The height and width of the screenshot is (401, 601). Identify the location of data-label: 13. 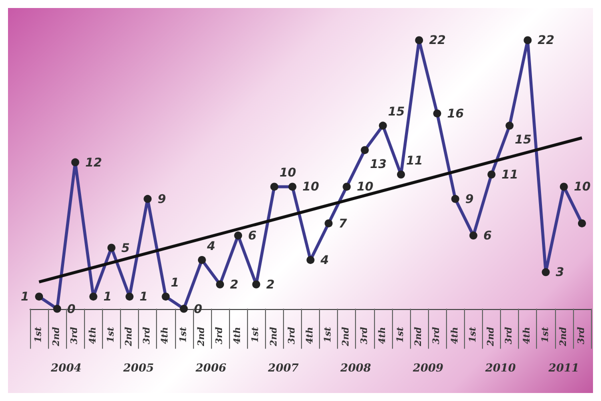
(378, 164).